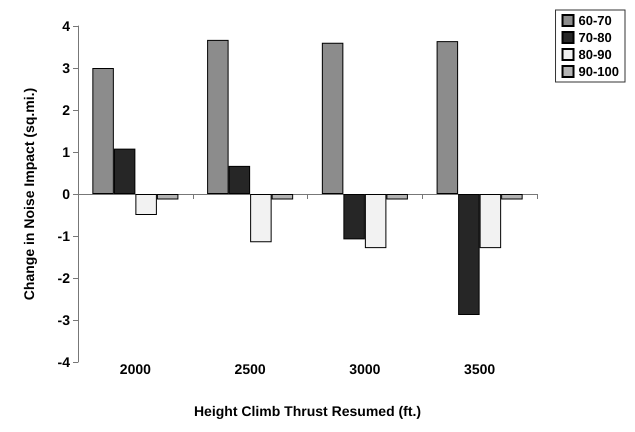 Image resolution: width=635 pixels, height=432 pixels. What do you see at coordinates (64, 320) in the screenshot?
I see `y-tick-label: -3` at bounding box center [64, 320].